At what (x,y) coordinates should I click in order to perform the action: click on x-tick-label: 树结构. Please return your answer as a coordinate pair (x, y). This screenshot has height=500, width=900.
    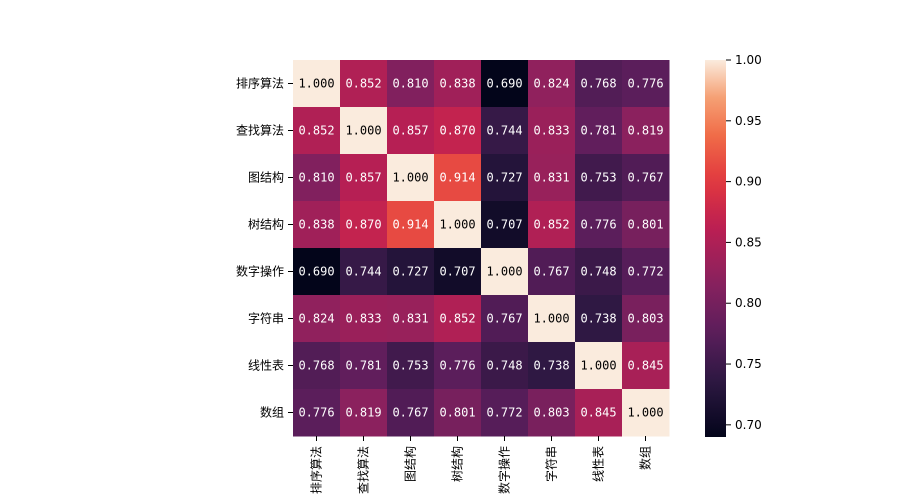
    Looking at the image, I should click on (457, 464).